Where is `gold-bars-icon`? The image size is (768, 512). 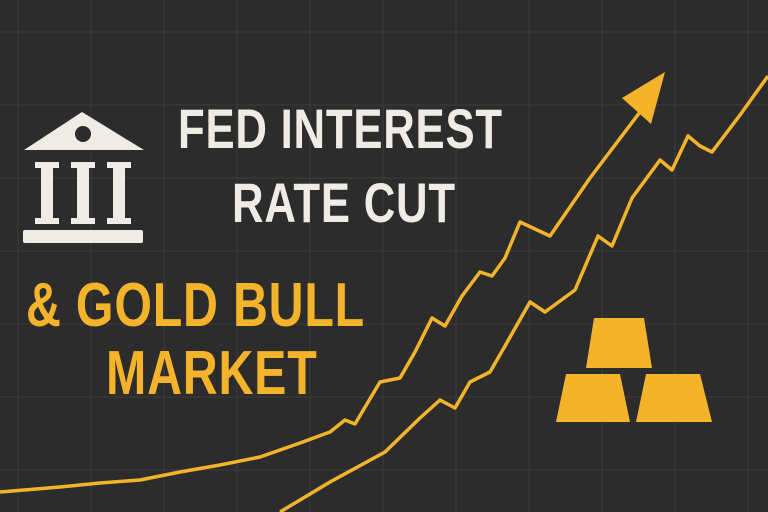 gold-bars-icon is located at coordinates (634, 370).